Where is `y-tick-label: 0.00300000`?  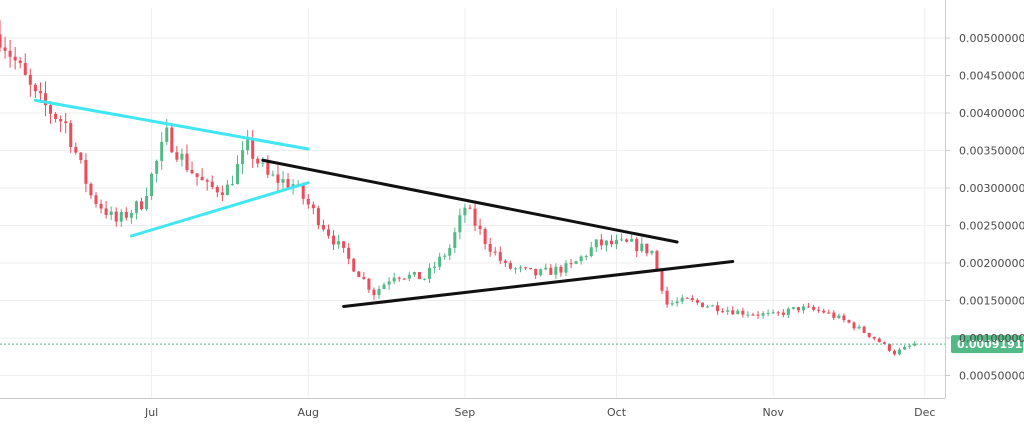 y-tick-label: 0.00300000 is located at coordinates (991, 188).